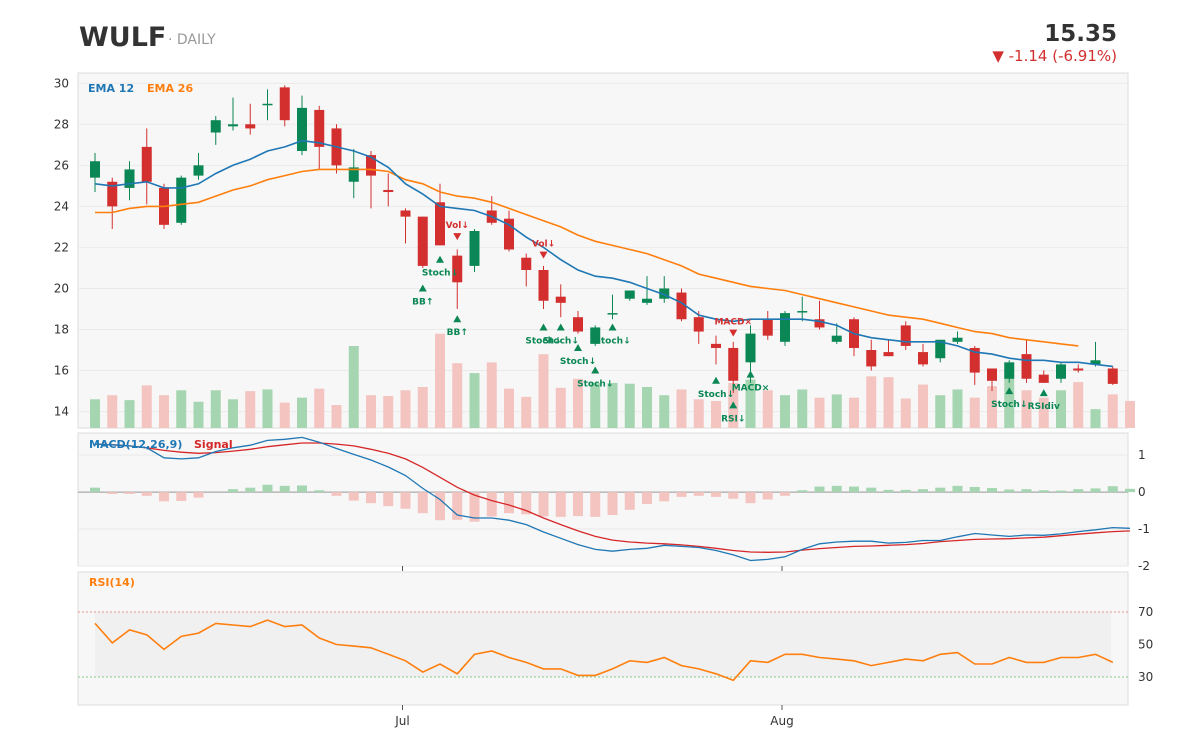 This screenshot has height=750, width=1200. What do you see at coordinates (612, 499) in the screenshot?
I see `macd-line` at bounding box center [612, 499].